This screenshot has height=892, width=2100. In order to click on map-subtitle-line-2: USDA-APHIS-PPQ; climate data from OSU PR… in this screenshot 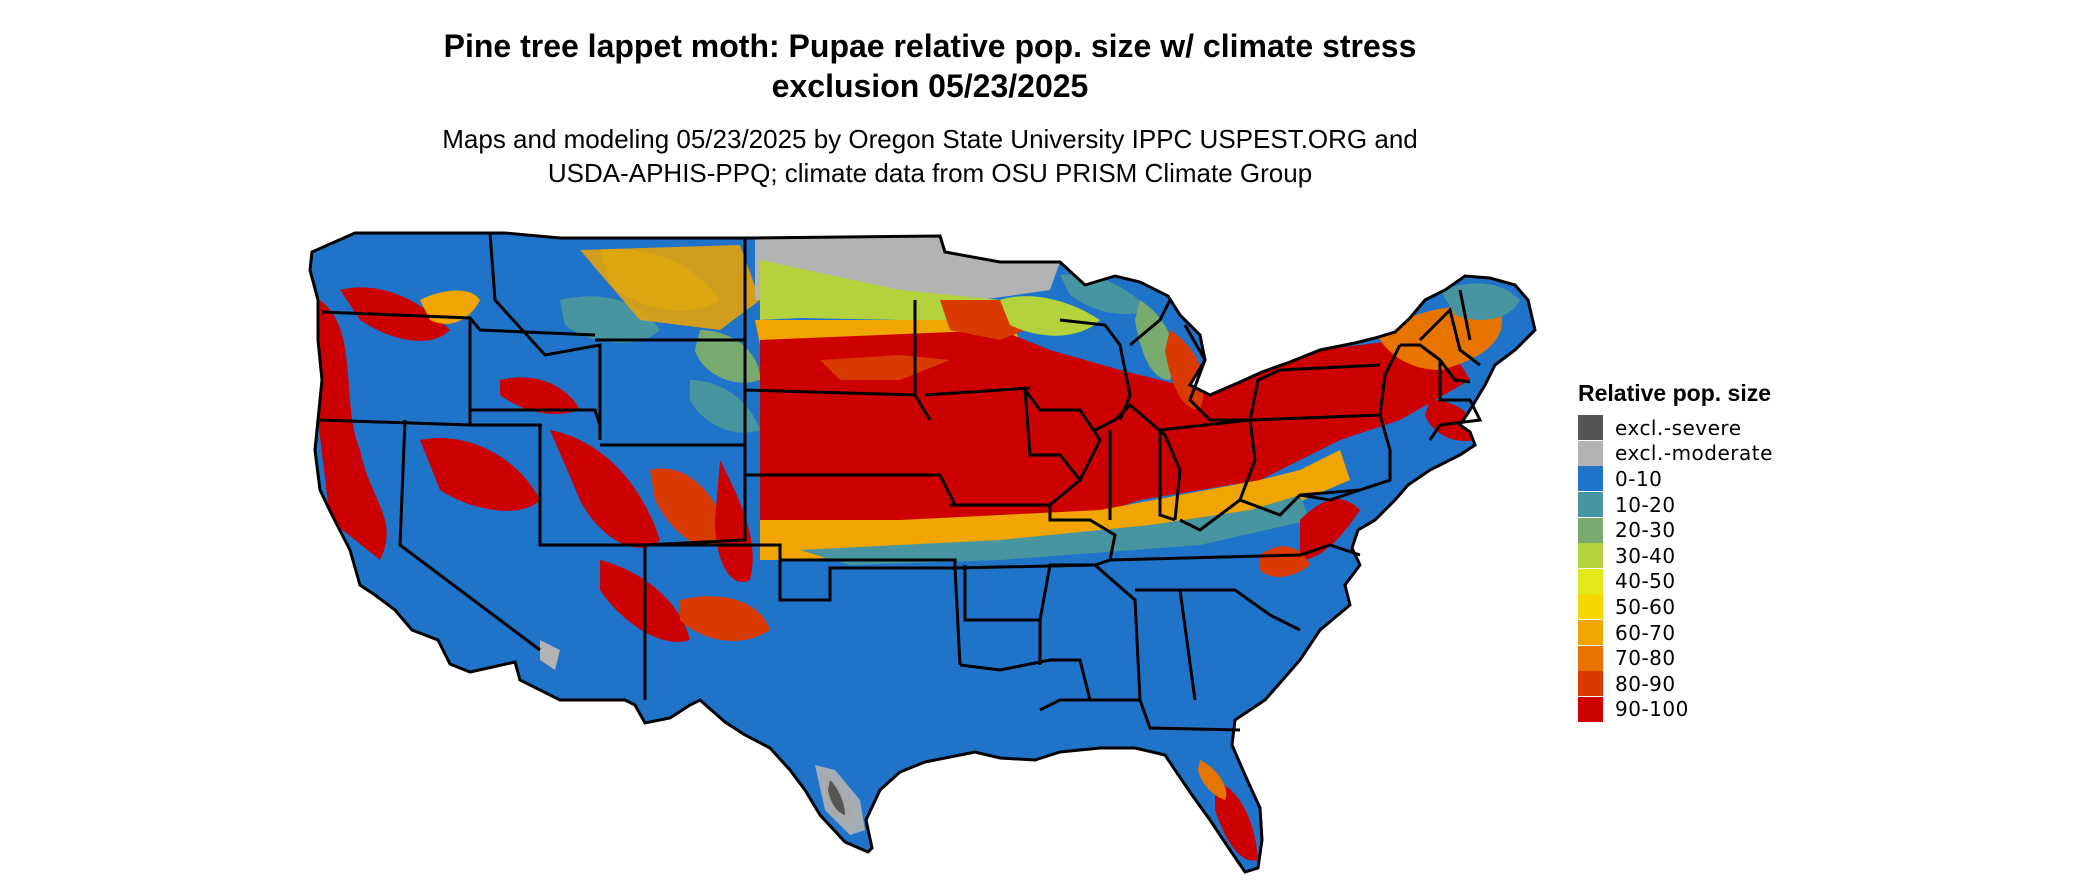, I will do `click(930, 173)`.